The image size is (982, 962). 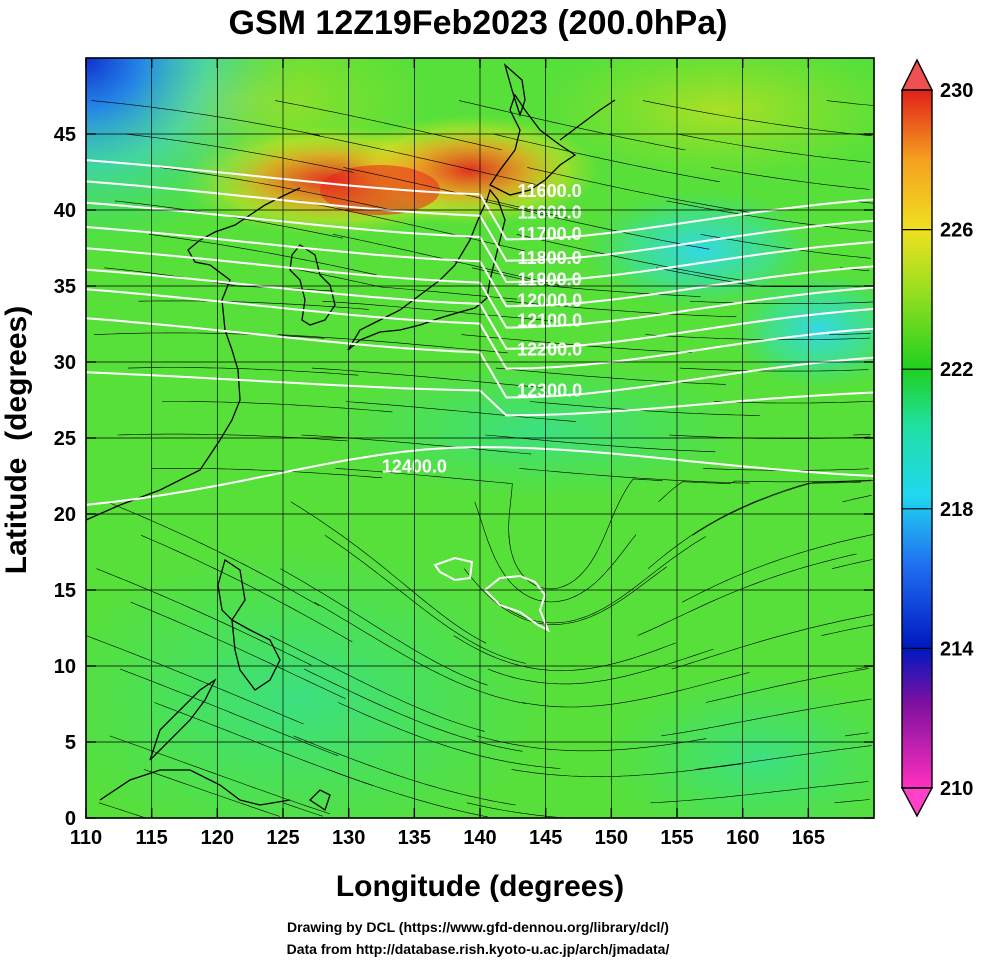 I want to click on colorbar-label-3: 222, so click(x=956, y=370).